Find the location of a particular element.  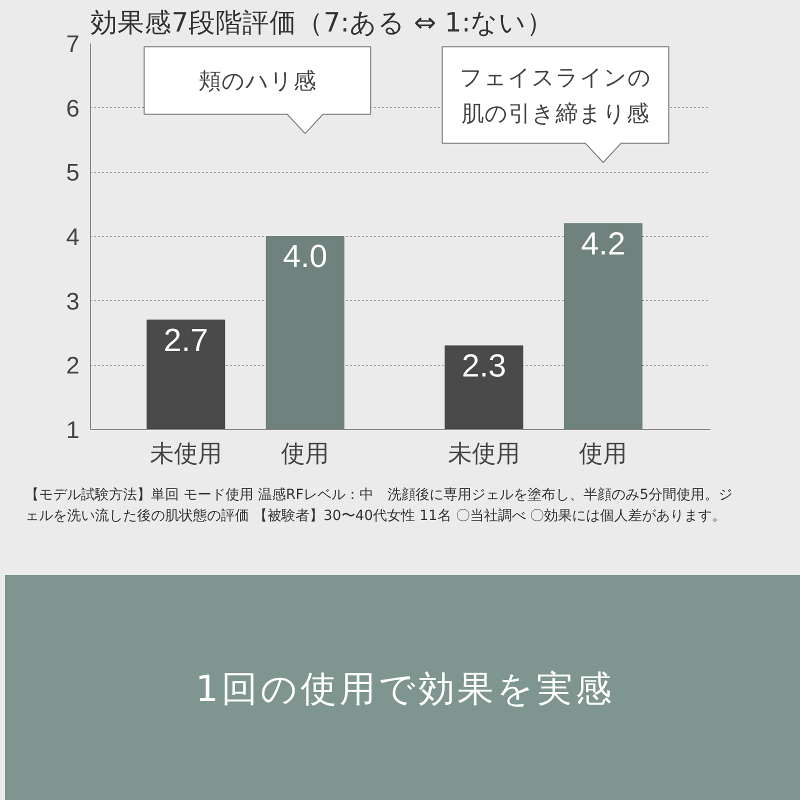

y-tick-label: 3 is located at coordinates (73, 302).